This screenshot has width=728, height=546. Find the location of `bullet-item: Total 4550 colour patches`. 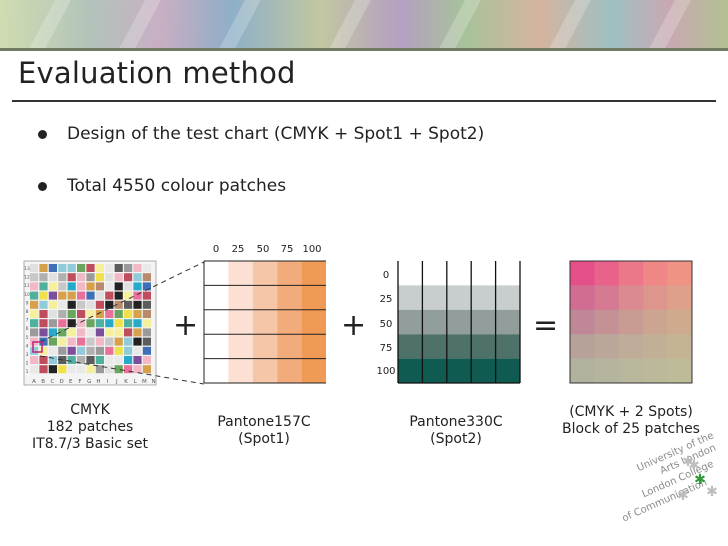

bullet-item: Total 4550 colour patches is located at coordinates (162, 186).